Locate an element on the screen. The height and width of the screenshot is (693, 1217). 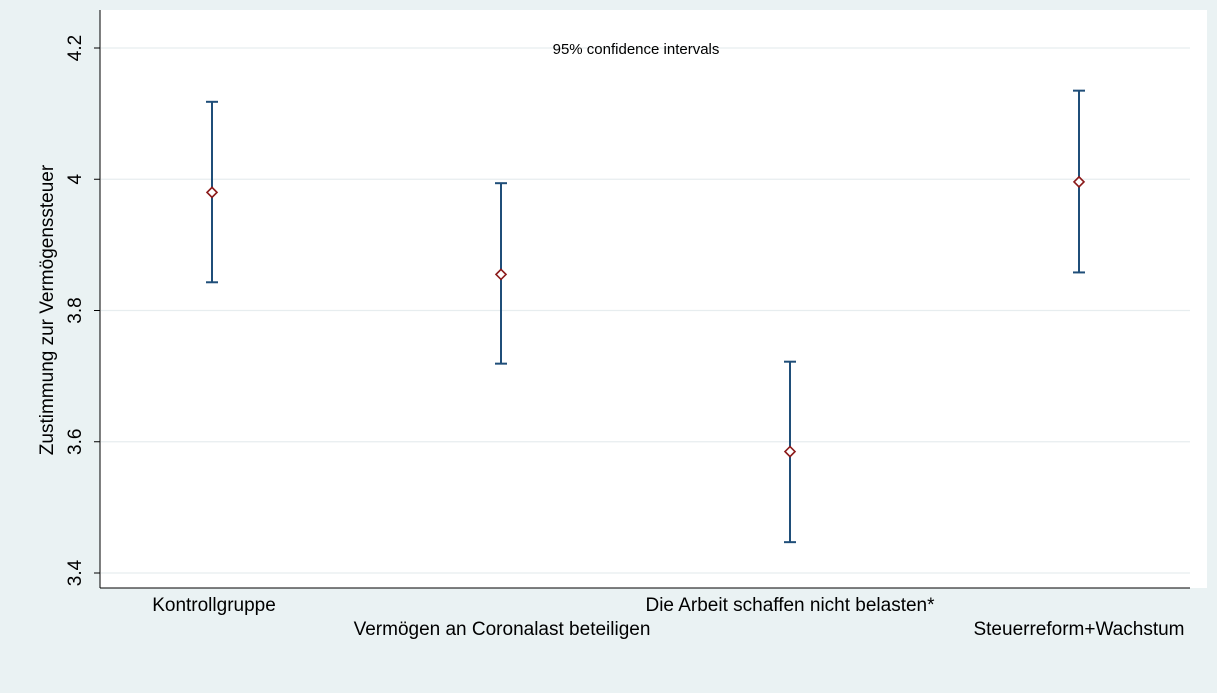
x-tick-label: Steuerreform+Wachstum is located at coordinates (1078, 629).